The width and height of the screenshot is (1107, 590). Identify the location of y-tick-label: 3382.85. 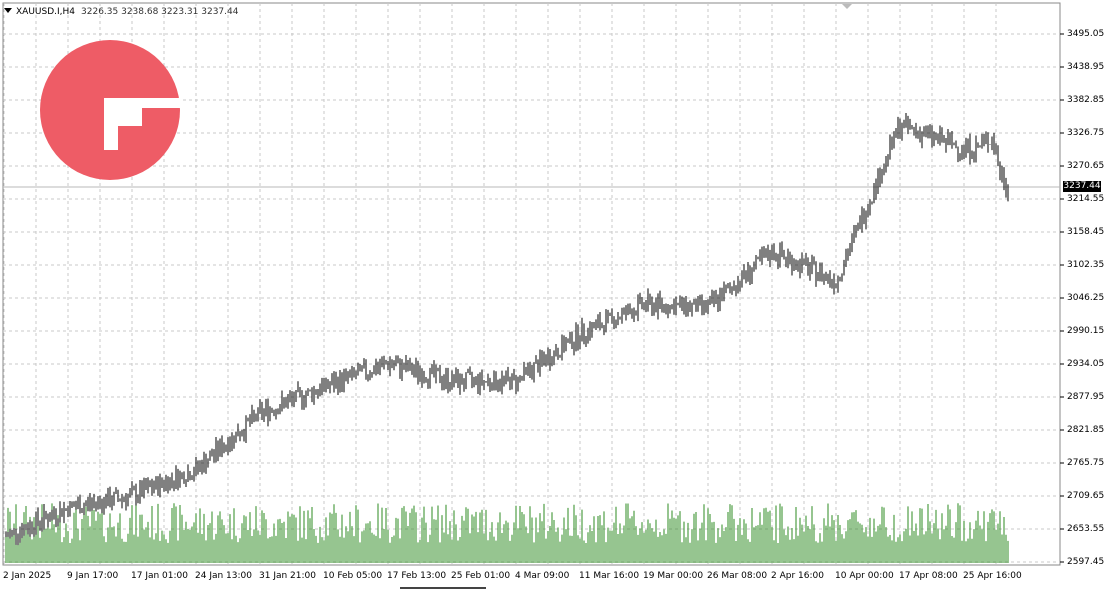
(1086, 100).